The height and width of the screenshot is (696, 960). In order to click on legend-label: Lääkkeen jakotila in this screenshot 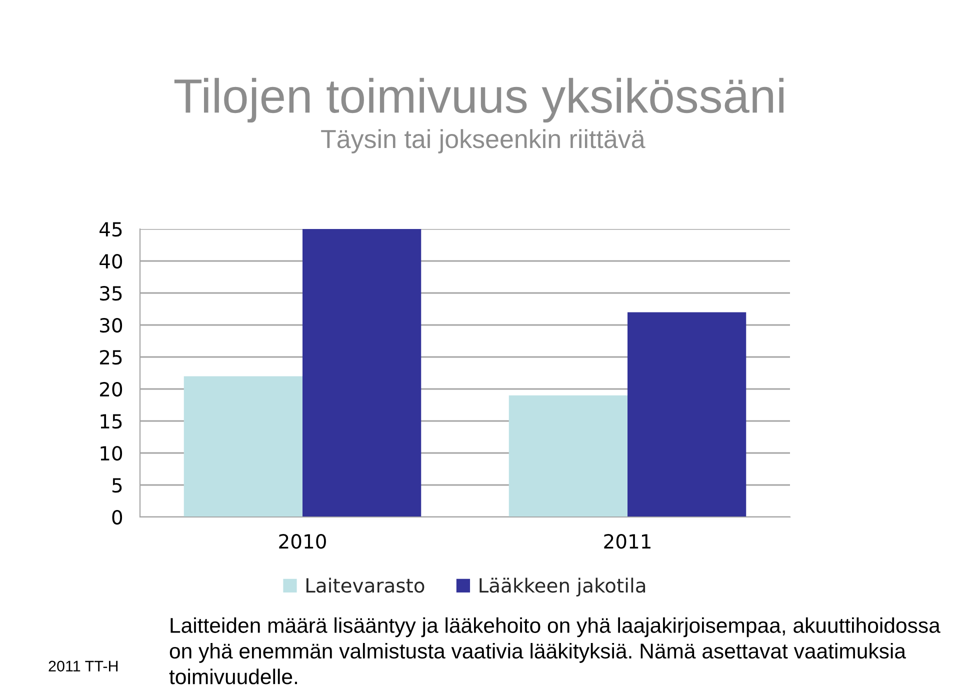, I will do `click(563, 587)`.